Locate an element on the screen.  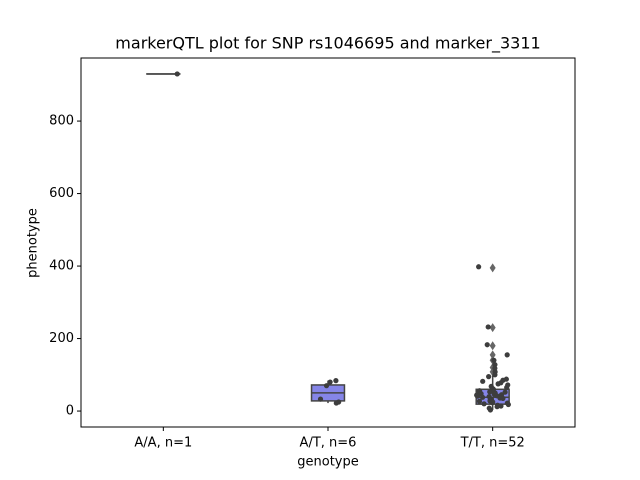
y-tick-label: 200 is located at coordinates (61, 338).